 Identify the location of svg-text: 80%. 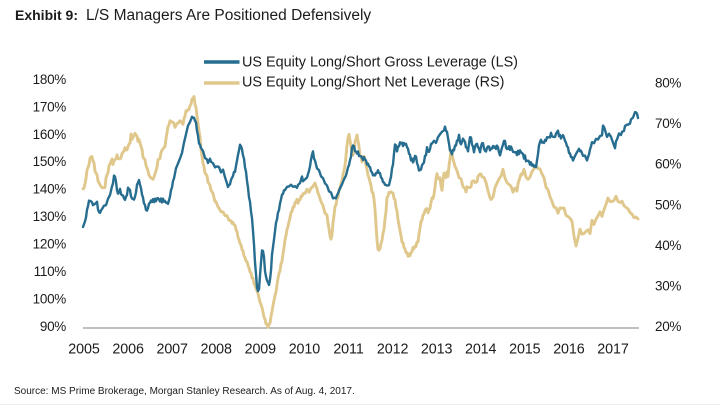
(668, 83).